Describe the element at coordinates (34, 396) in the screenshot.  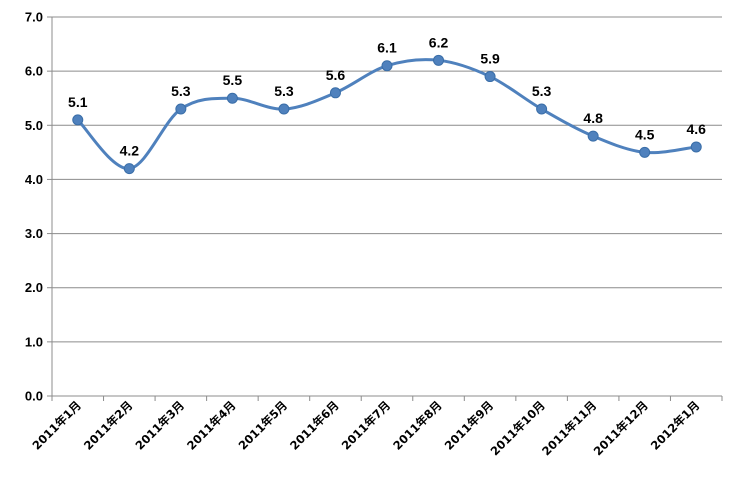
I see `y-tick-label: 0.0` at that location.